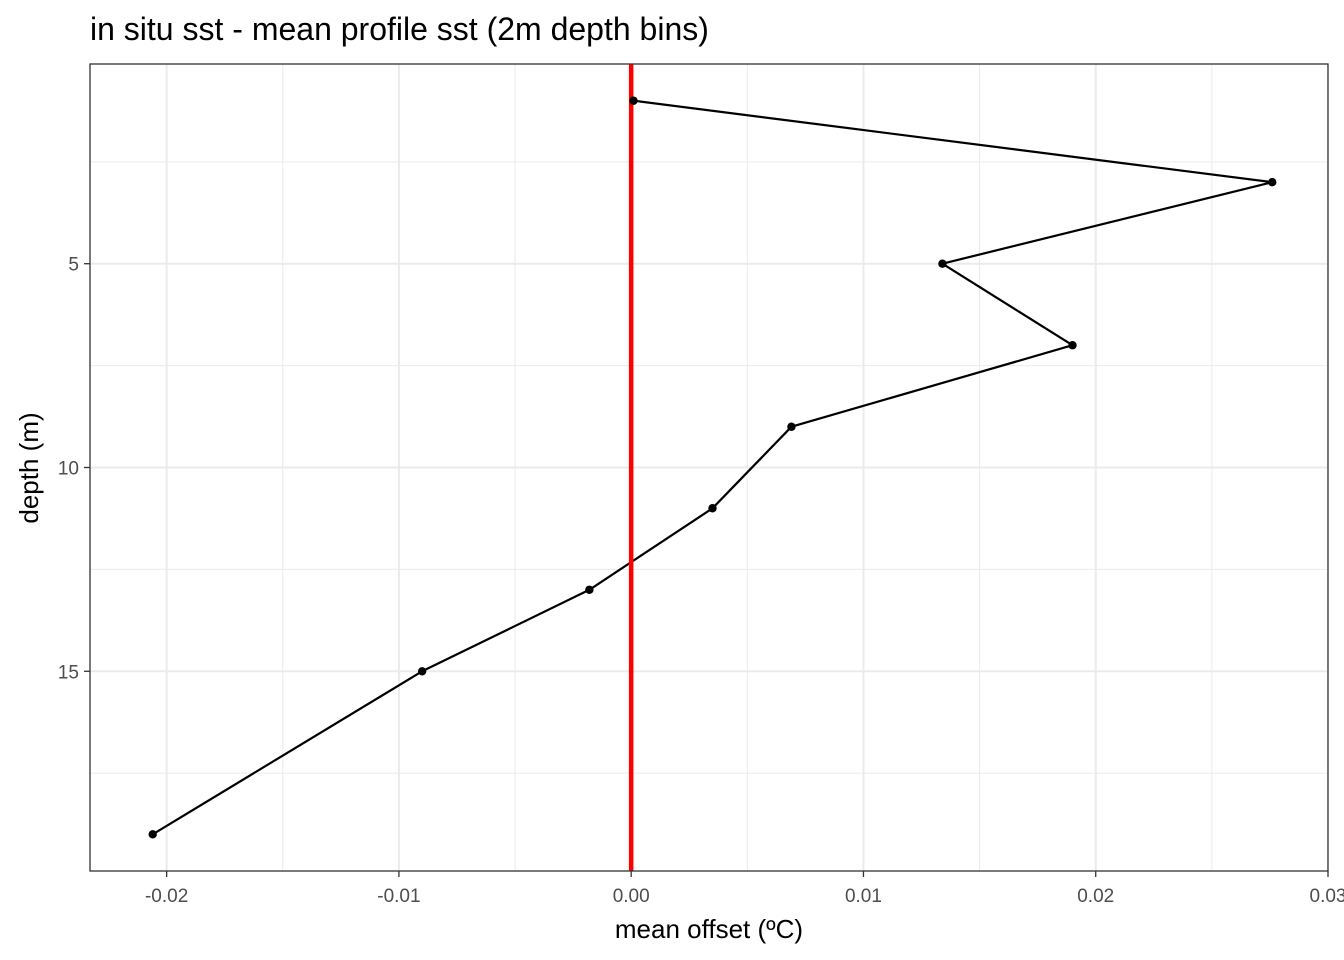 The width and height of the screenshot is (1344, 960). I want to click on y-tick-label: 10, so click(68, 469).